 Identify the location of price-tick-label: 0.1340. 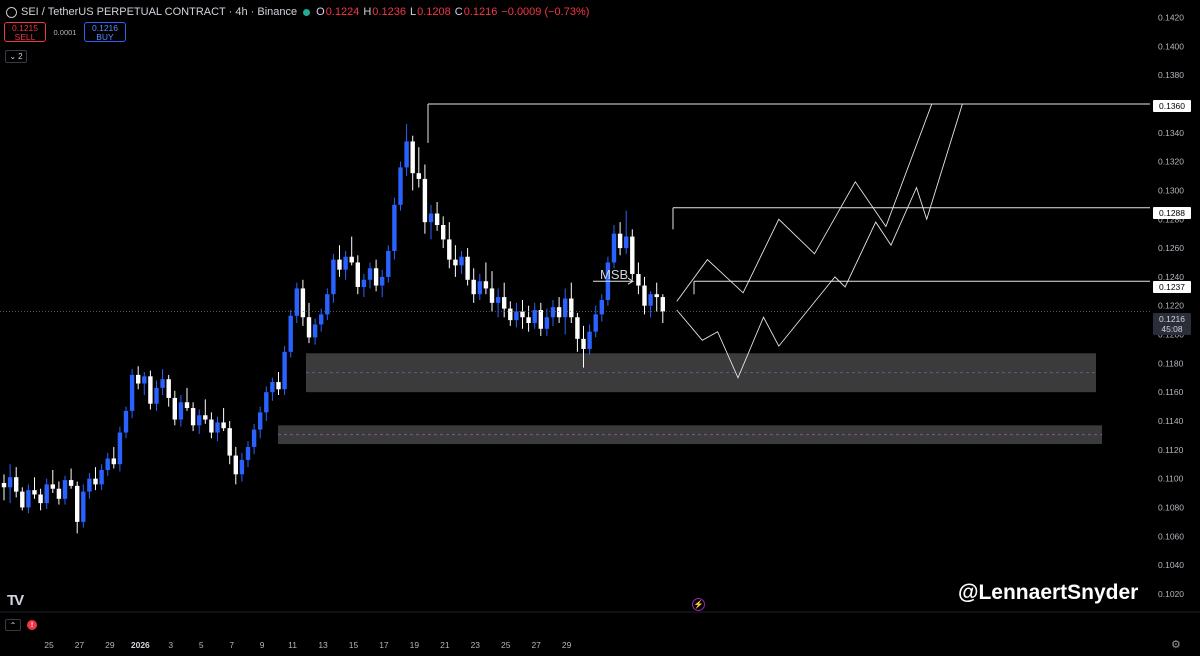
(1171, 133).